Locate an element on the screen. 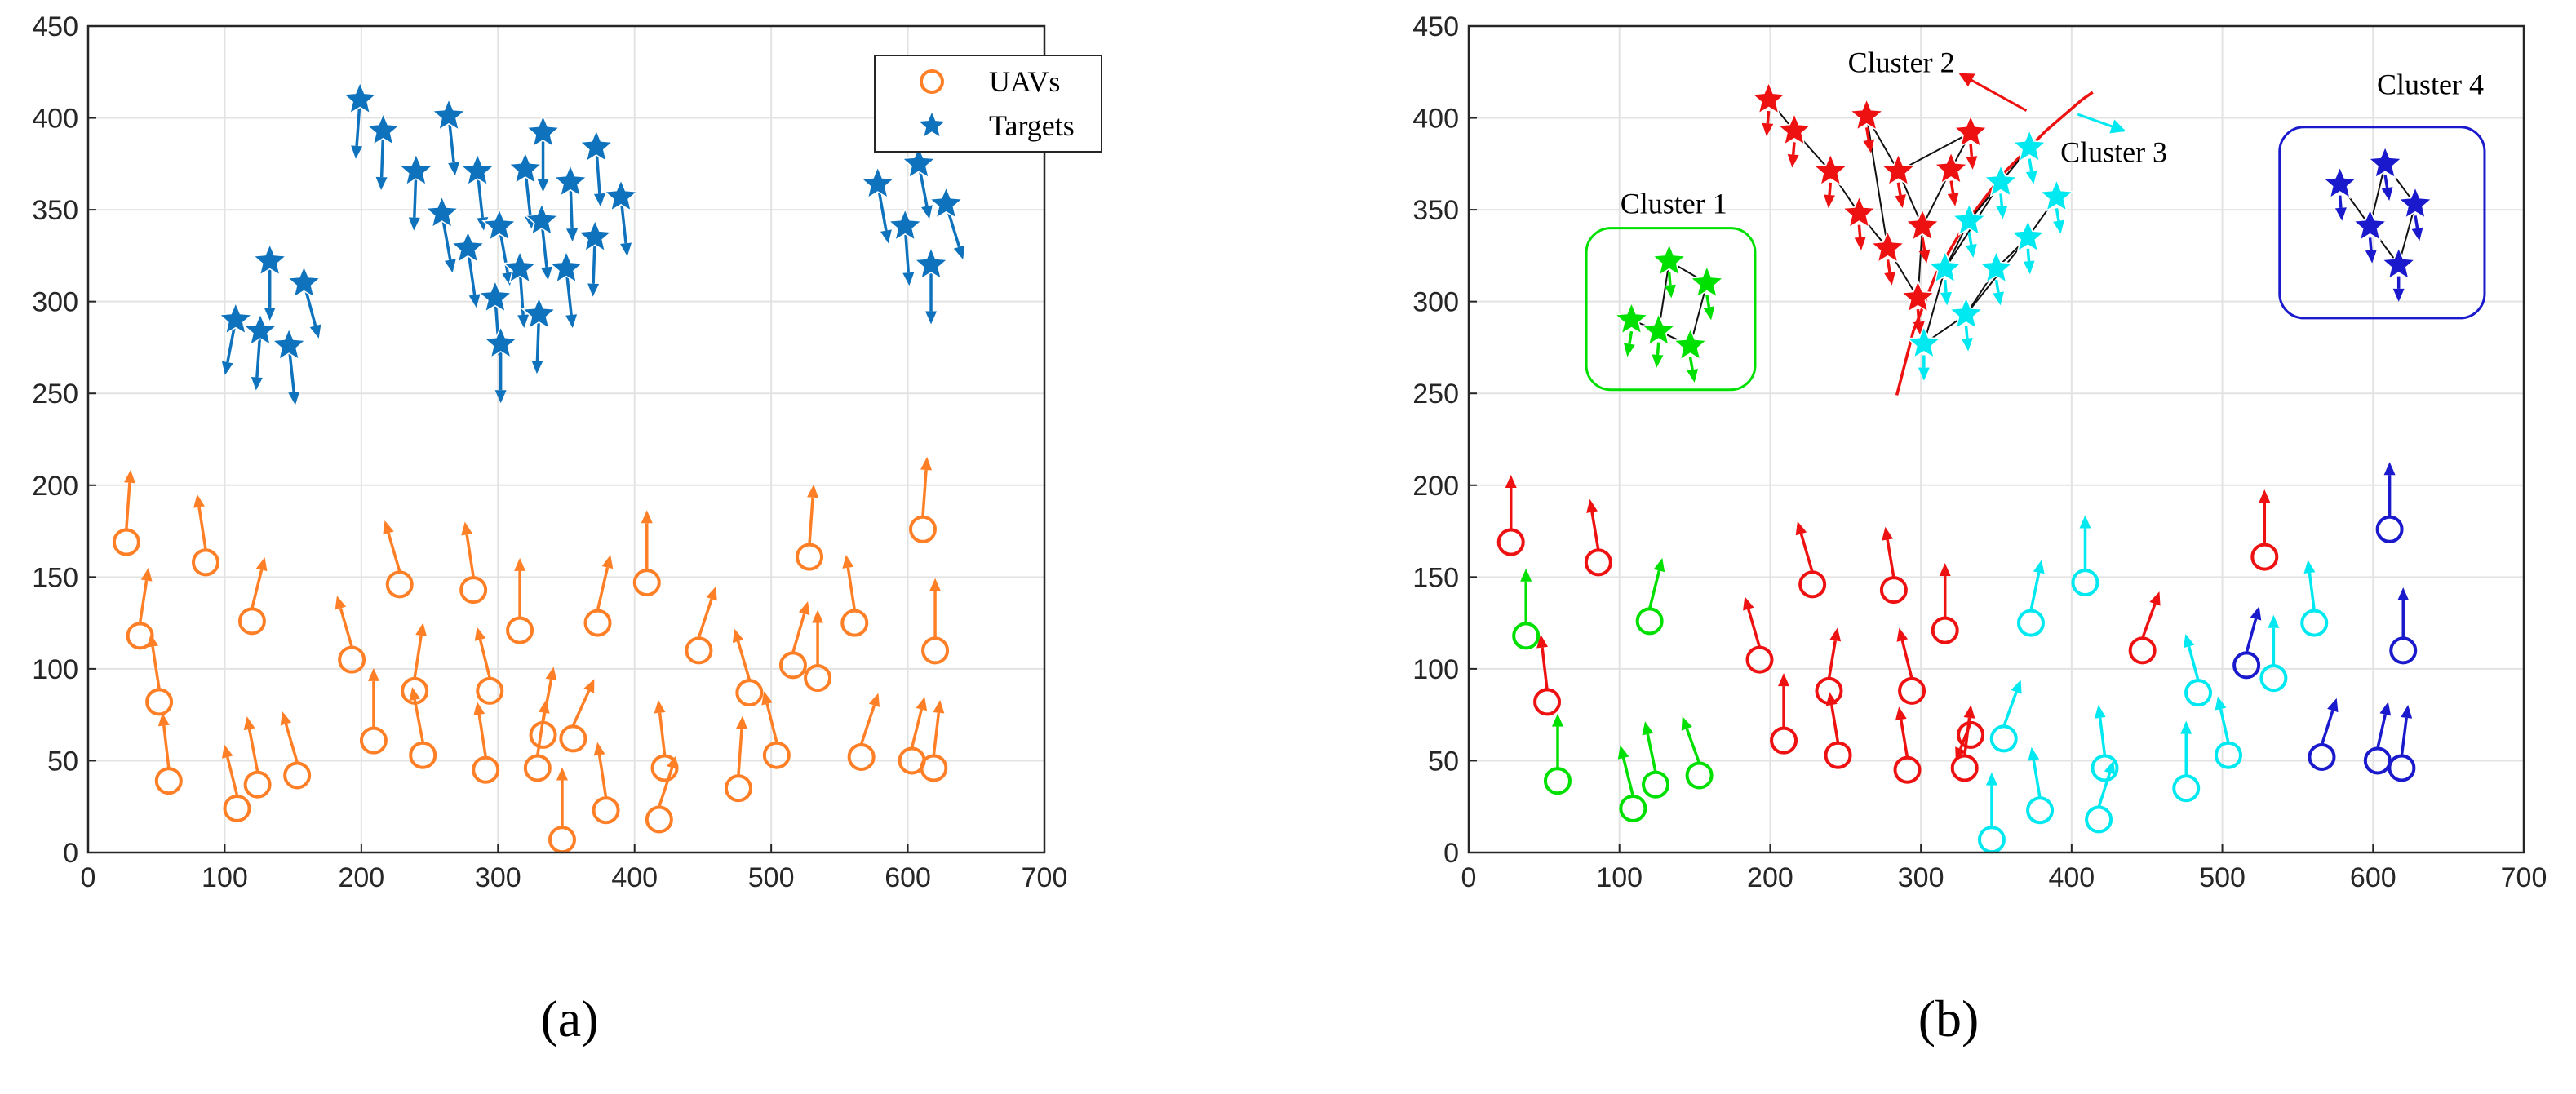 This screenshot has width=2576, height=1094. x-tick-label: 0 is located at coordinates (1469, 877).